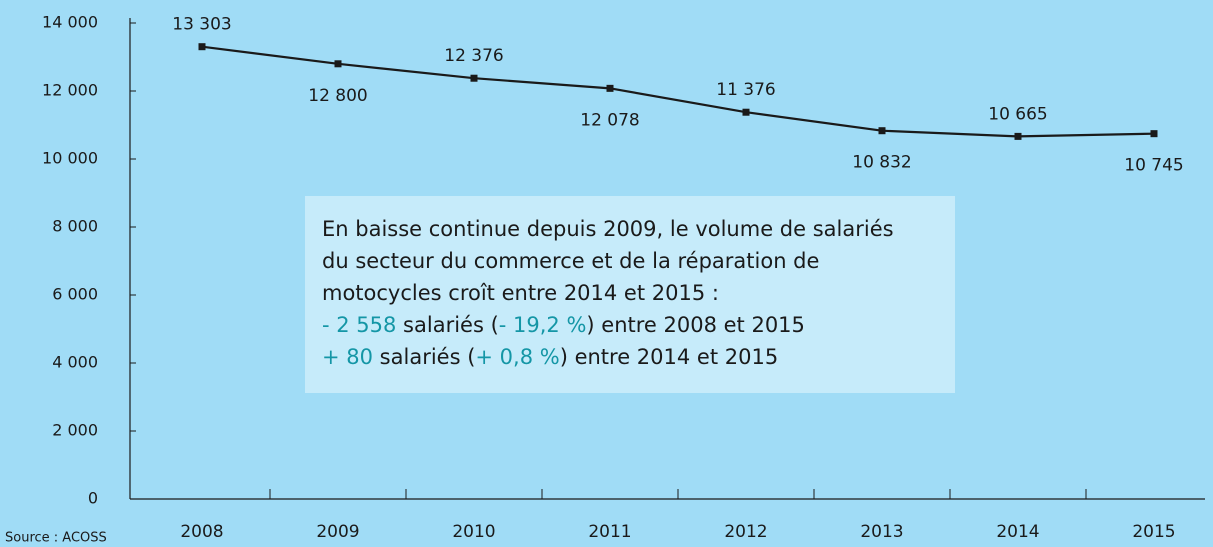  I want to click on x-tick-label: 2013, so click(881, 532).